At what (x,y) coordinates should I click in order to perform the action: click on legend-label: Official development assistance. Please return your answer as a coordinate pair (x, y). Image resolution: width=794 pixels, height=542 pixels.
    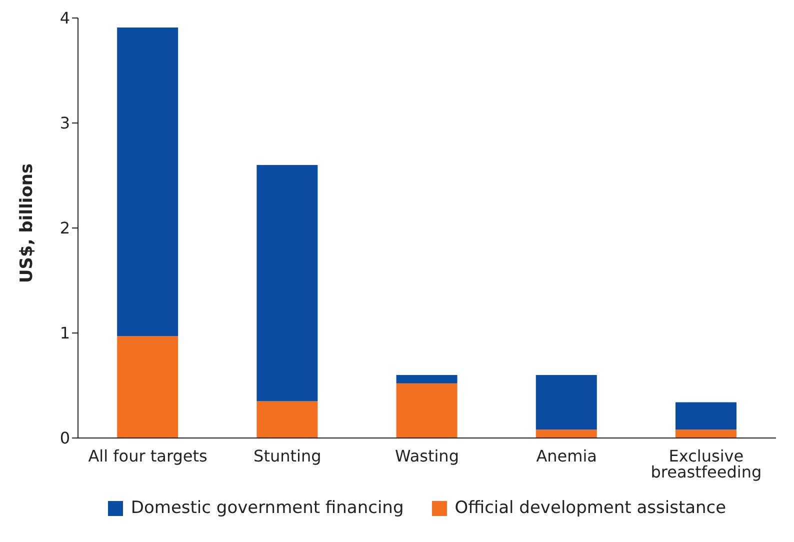
    Looking at the image, I should click on (590, 508).